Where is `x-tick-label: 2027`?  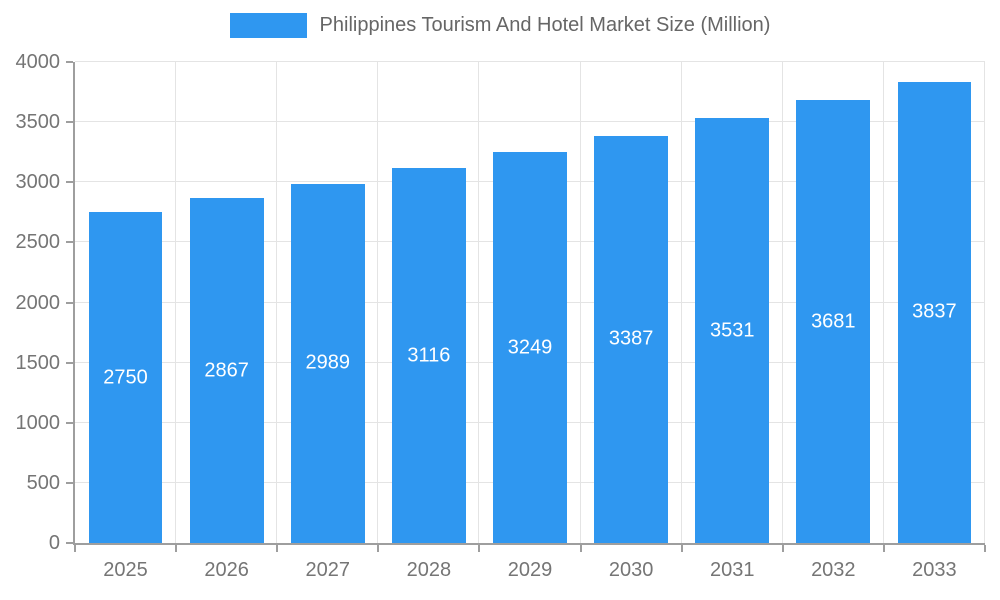 x-tick-label: 2027 is located at coordinates (328, 570).